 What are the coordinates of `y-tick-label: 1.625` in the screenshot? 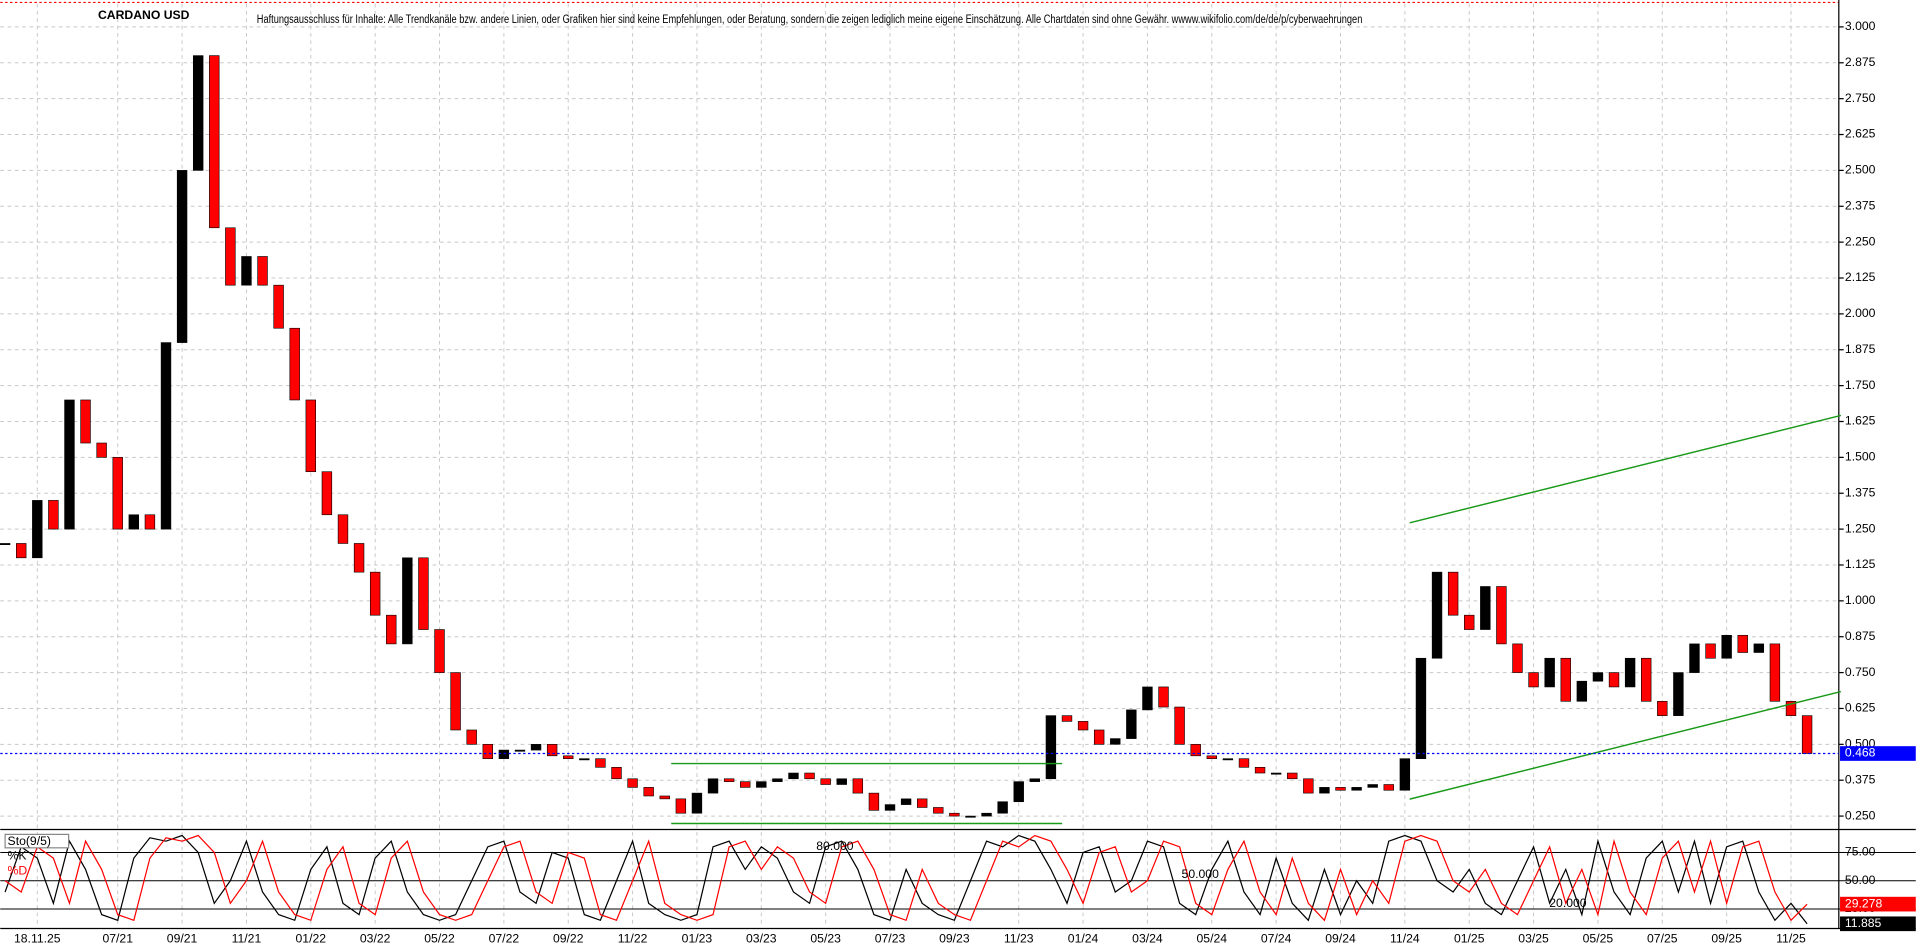 It's located at (1860, 421).